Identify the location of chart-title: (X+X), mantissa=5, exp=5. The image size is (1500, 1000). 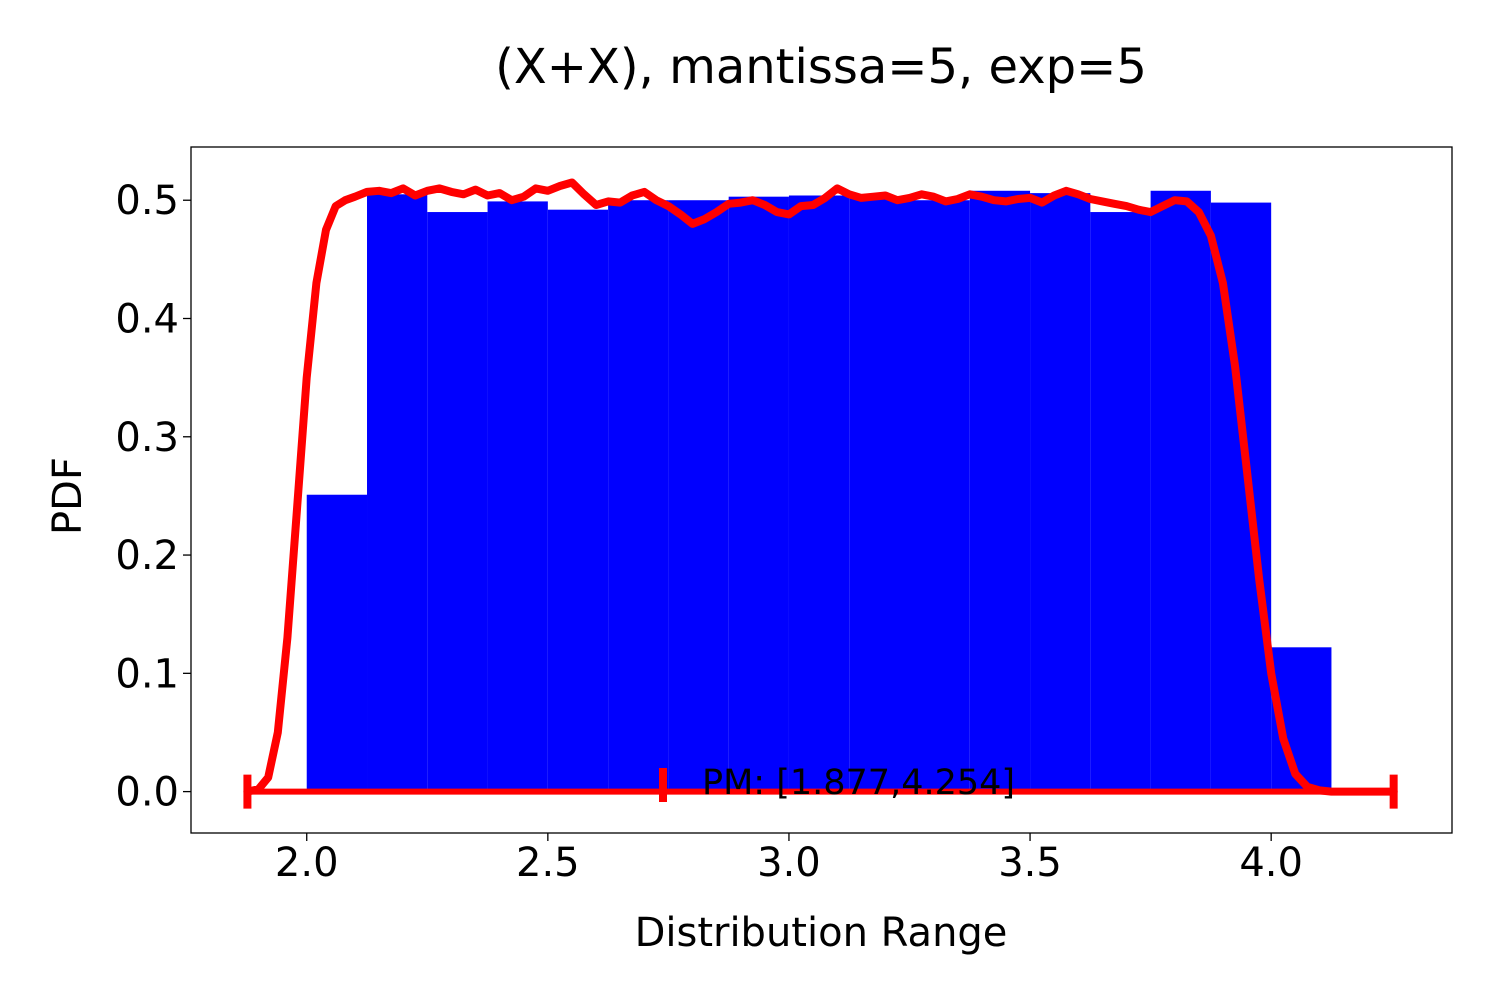
(821, 67).